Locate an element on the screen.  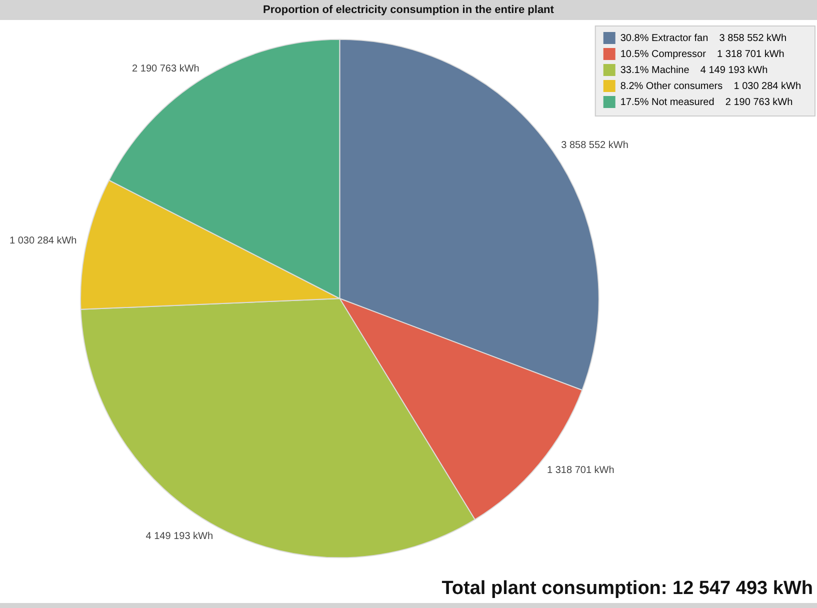
legend-label: 33.1% Machine 4 149 193 kWh is located at coordinates (694, 70).